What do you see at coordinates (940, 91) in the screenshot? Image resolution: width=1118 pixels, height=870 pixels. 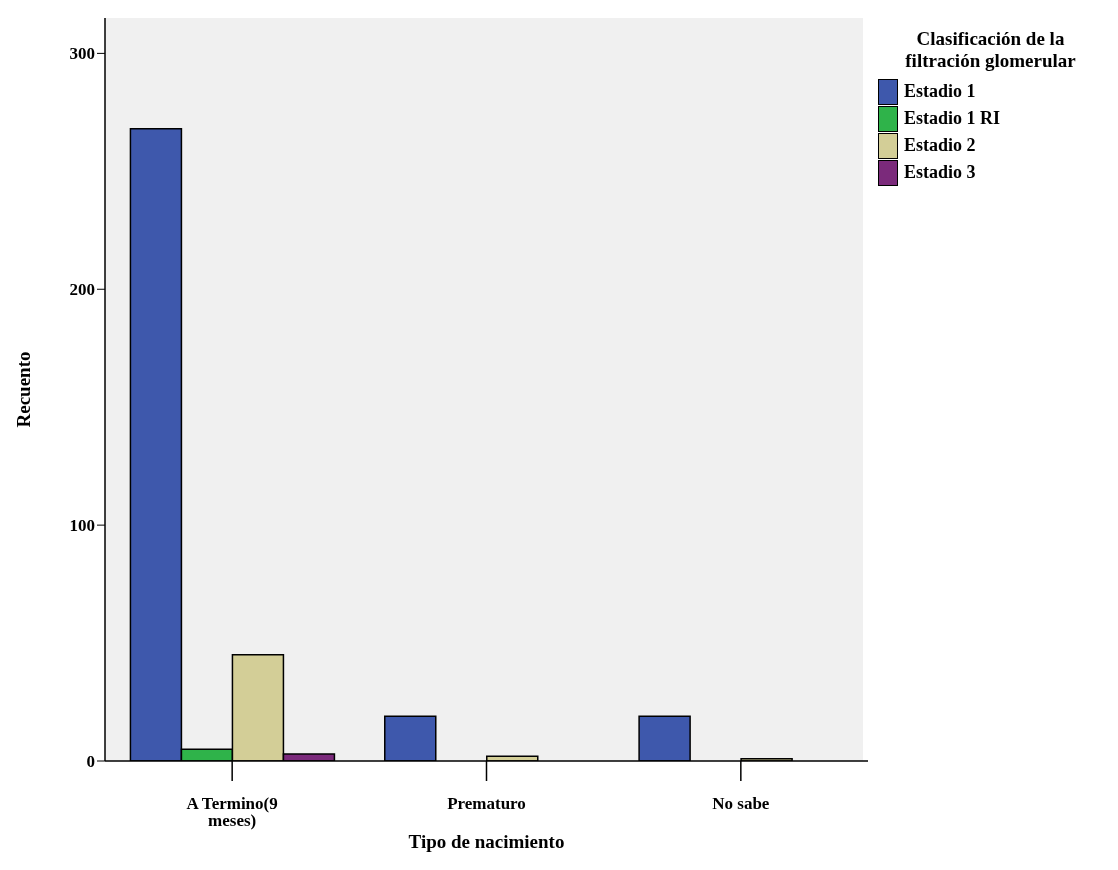 I see `legend-label: Estadio 1` at bounding box center [940, 91].